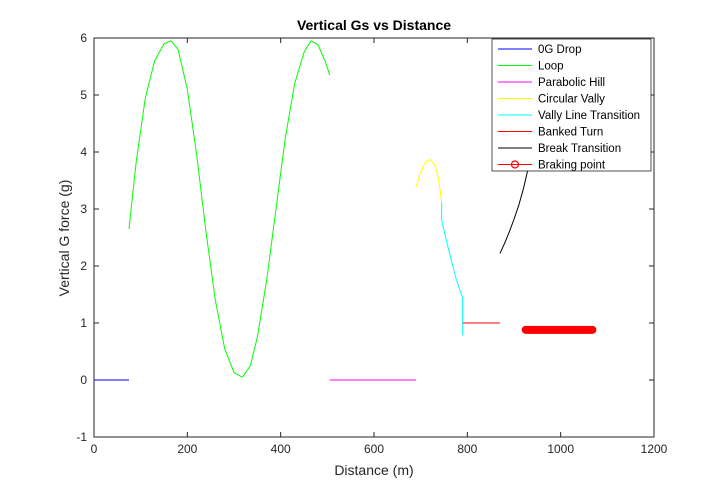 This screenshot has height=491, width=723. I want to click on y-axis-label: Vertical G force (g), so click(64, 238).